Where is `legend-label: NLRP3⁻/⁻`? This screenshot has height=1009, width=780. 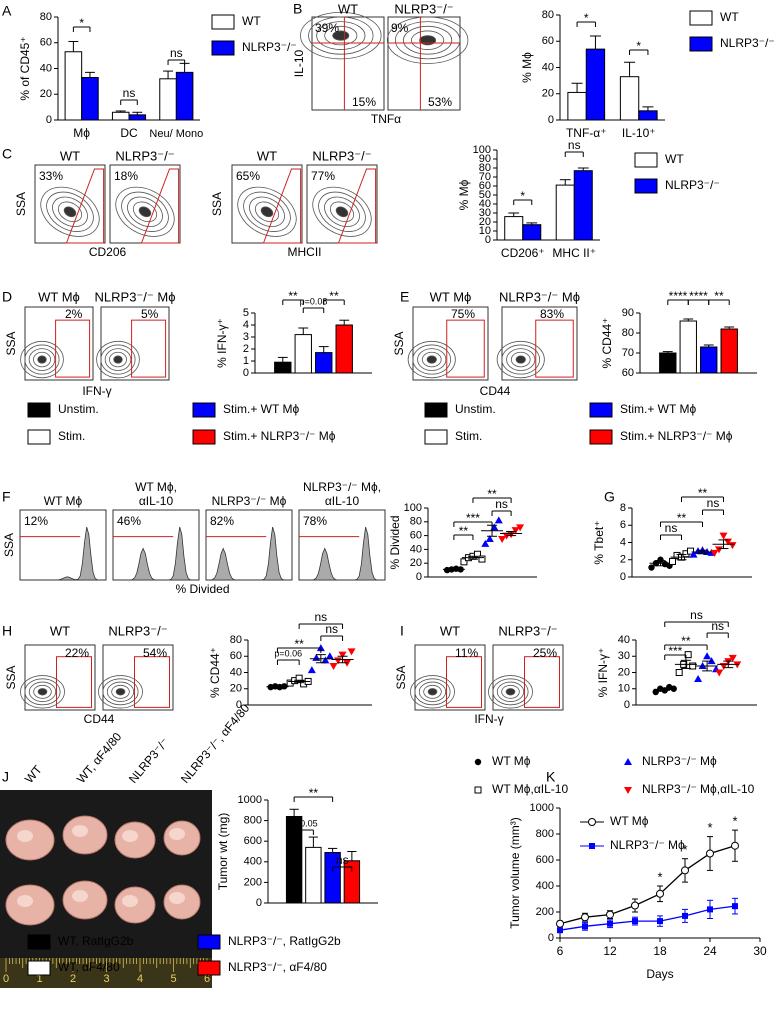 legend-label: NLRP3⁻/⁻ is located at coordinates (269, 47).